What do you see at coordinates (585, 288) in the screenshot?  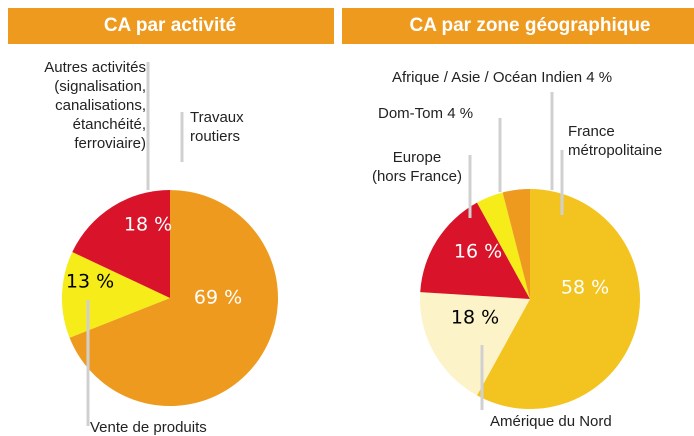 I see `value-label: 58 %` at bounding box center [585, 288].